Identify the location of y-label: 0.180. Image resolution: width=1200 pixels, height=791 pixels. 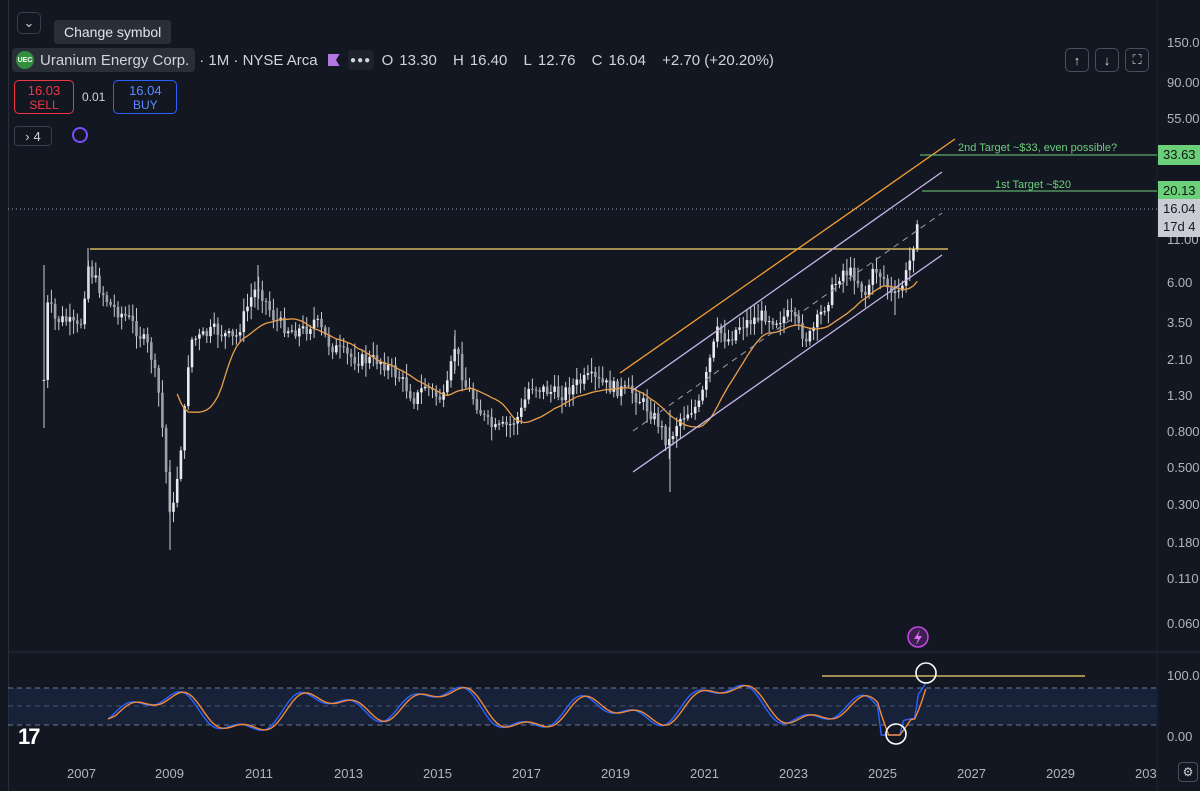
(1183, 542).